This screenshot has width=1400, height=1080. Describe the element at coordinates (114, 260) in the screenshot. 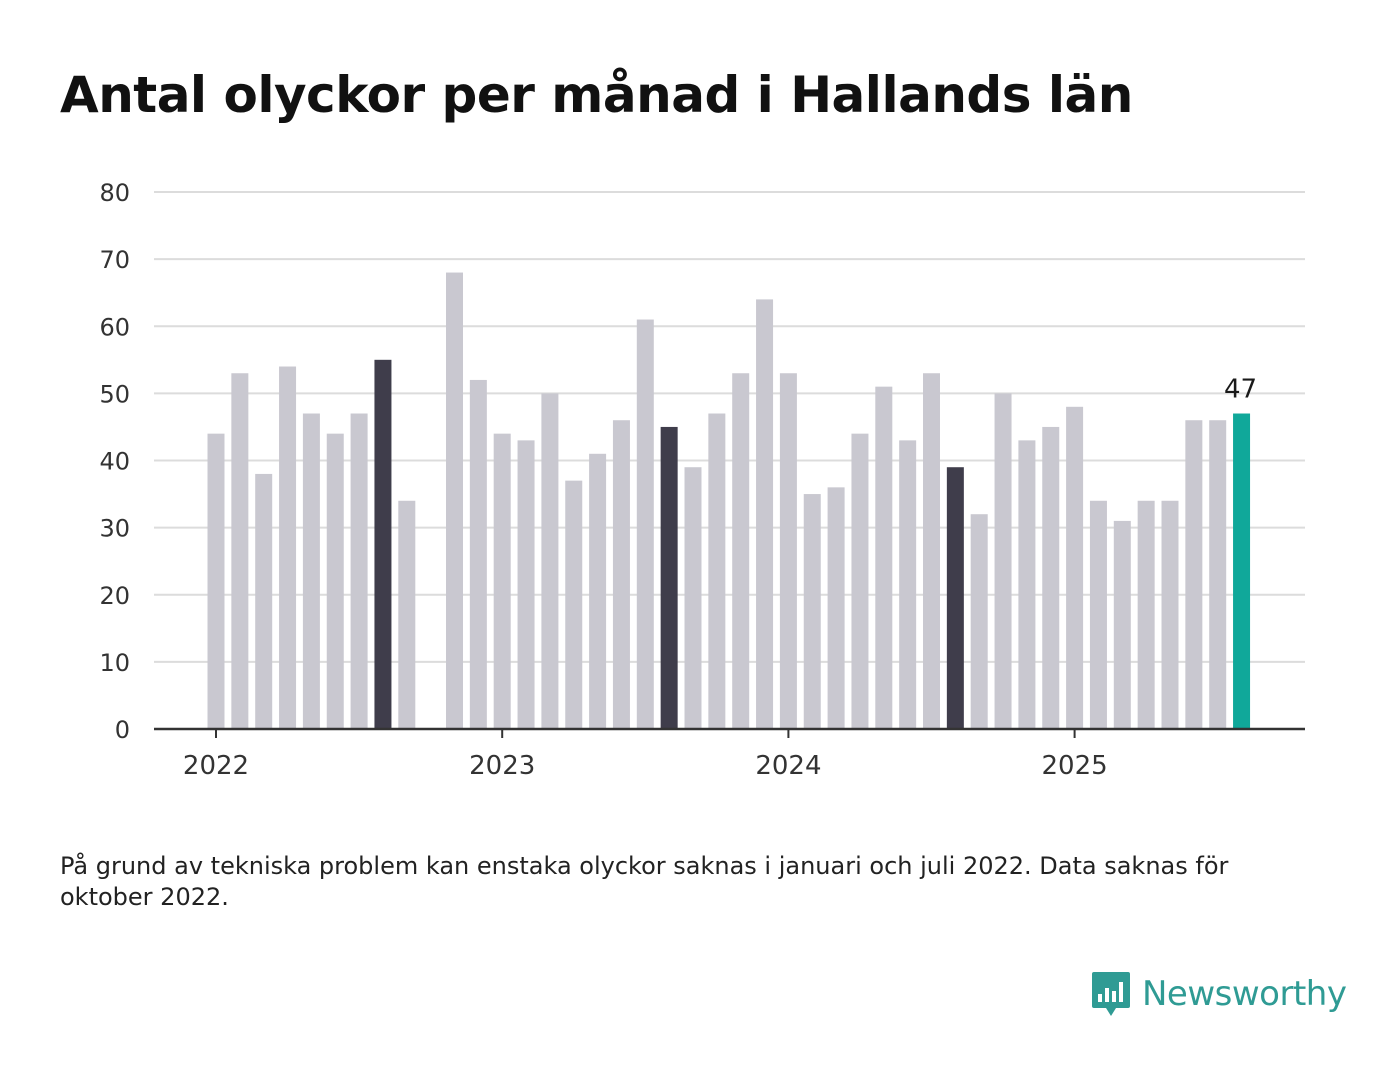

I see `y-tick-label: 70` at that location.